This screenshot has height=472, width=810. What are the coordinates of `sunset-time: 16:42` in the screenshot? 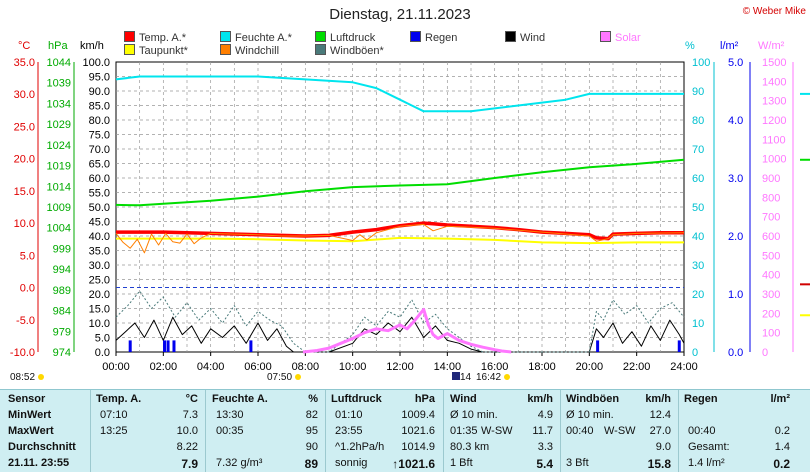 It's located at (493, 377).